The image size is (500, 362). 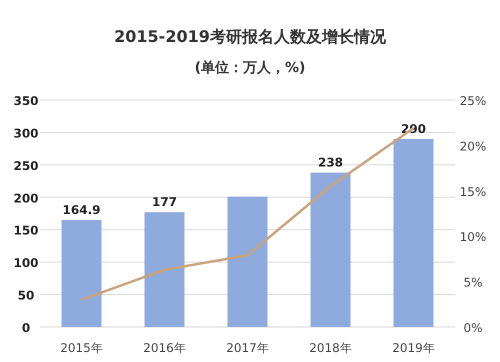 I want to click on y2-tick-label: 0%, so click(x=473, y=328).